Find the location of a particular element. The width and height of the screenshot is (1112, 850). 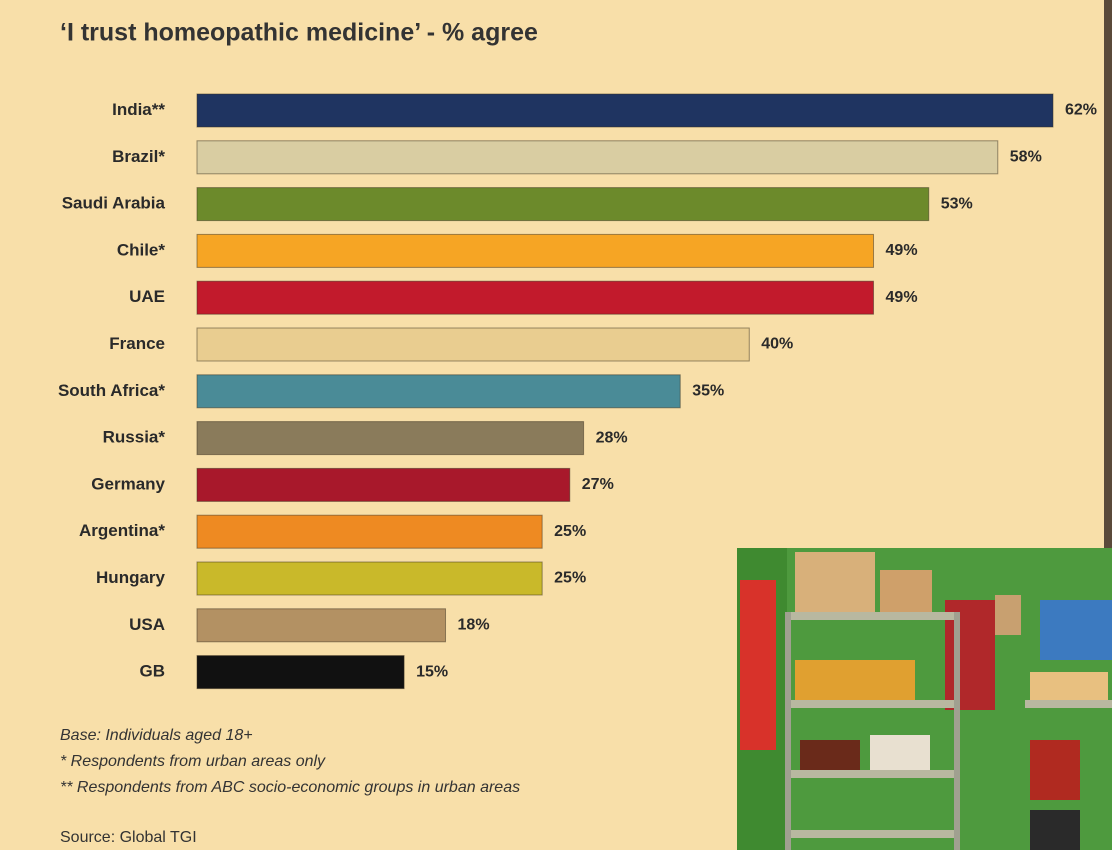

category-label: Hungary is located at coordinates (131, 577).